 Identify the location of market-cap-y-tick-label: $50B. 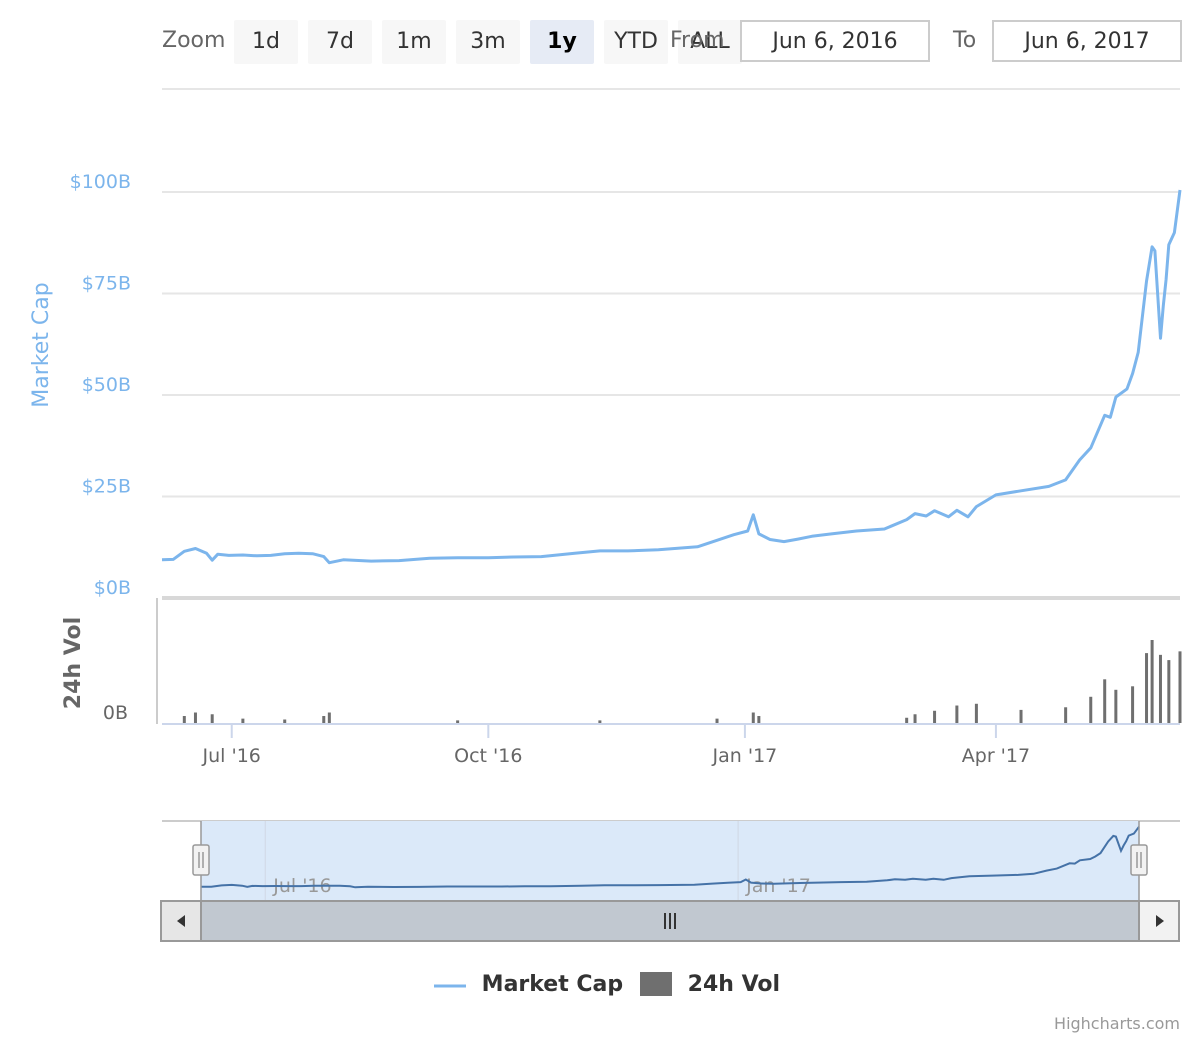
(106, 385).